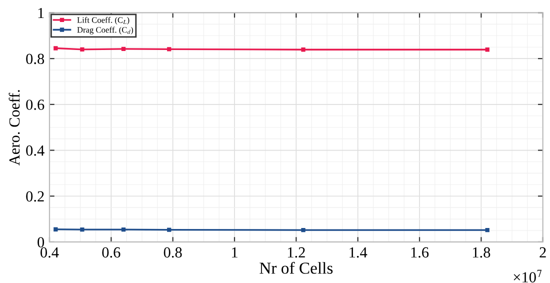 This screenshot has height=283, width=550. What do you see at coordinates (35, 59) in the screenshot?
I see `y-tick-label: 0.8` at bounding box center [35, 59].